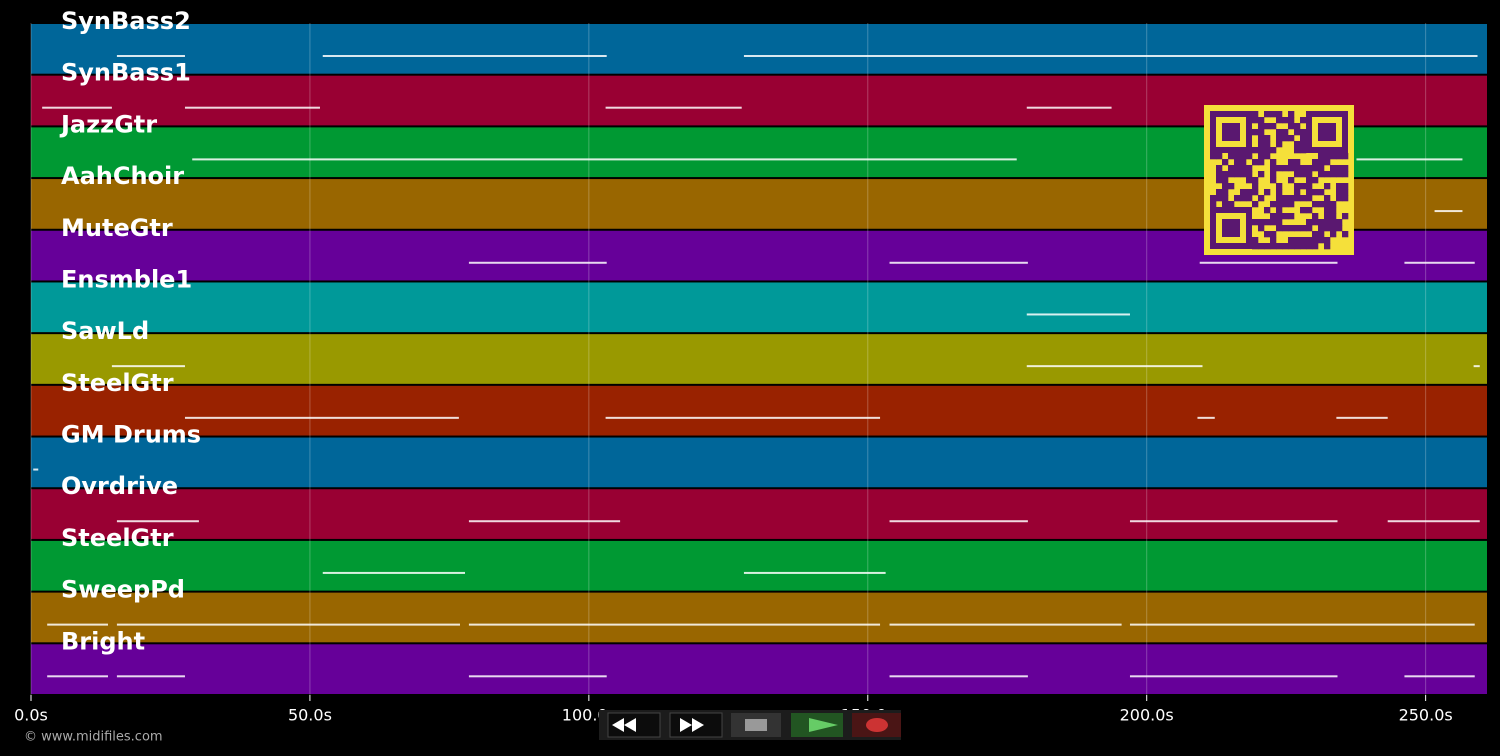 This screenshot has height=756, width=1500. What do you see at coordinates (624, 725) in the screenshot?
I see `rewind-icon` at bounding box center [624, 725].